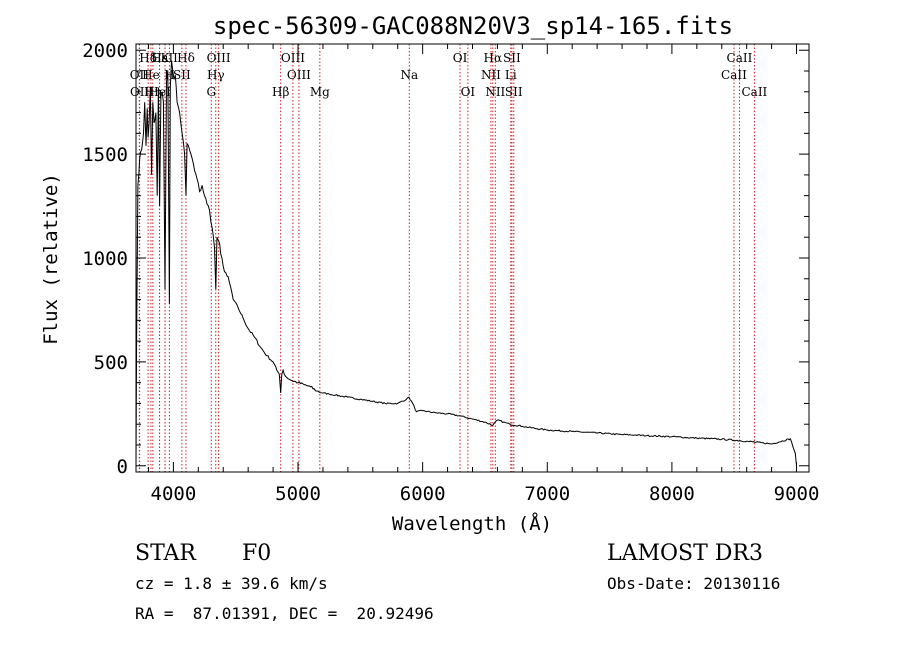  What do you see at coordinates (672, 494) in the screenshot?
I see `x-tick-label: 8000` at bounding box center [672, 494].